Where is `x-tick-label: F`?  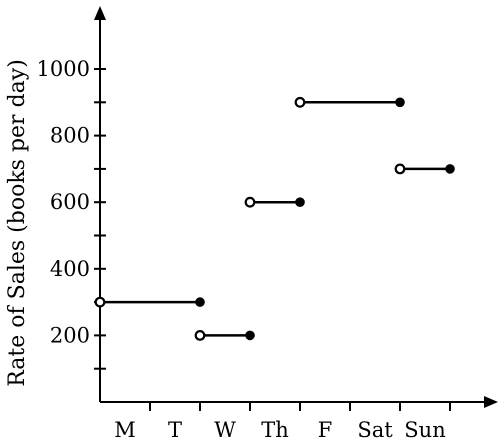
x-tick-label: F is located at coordinates (325, 430).